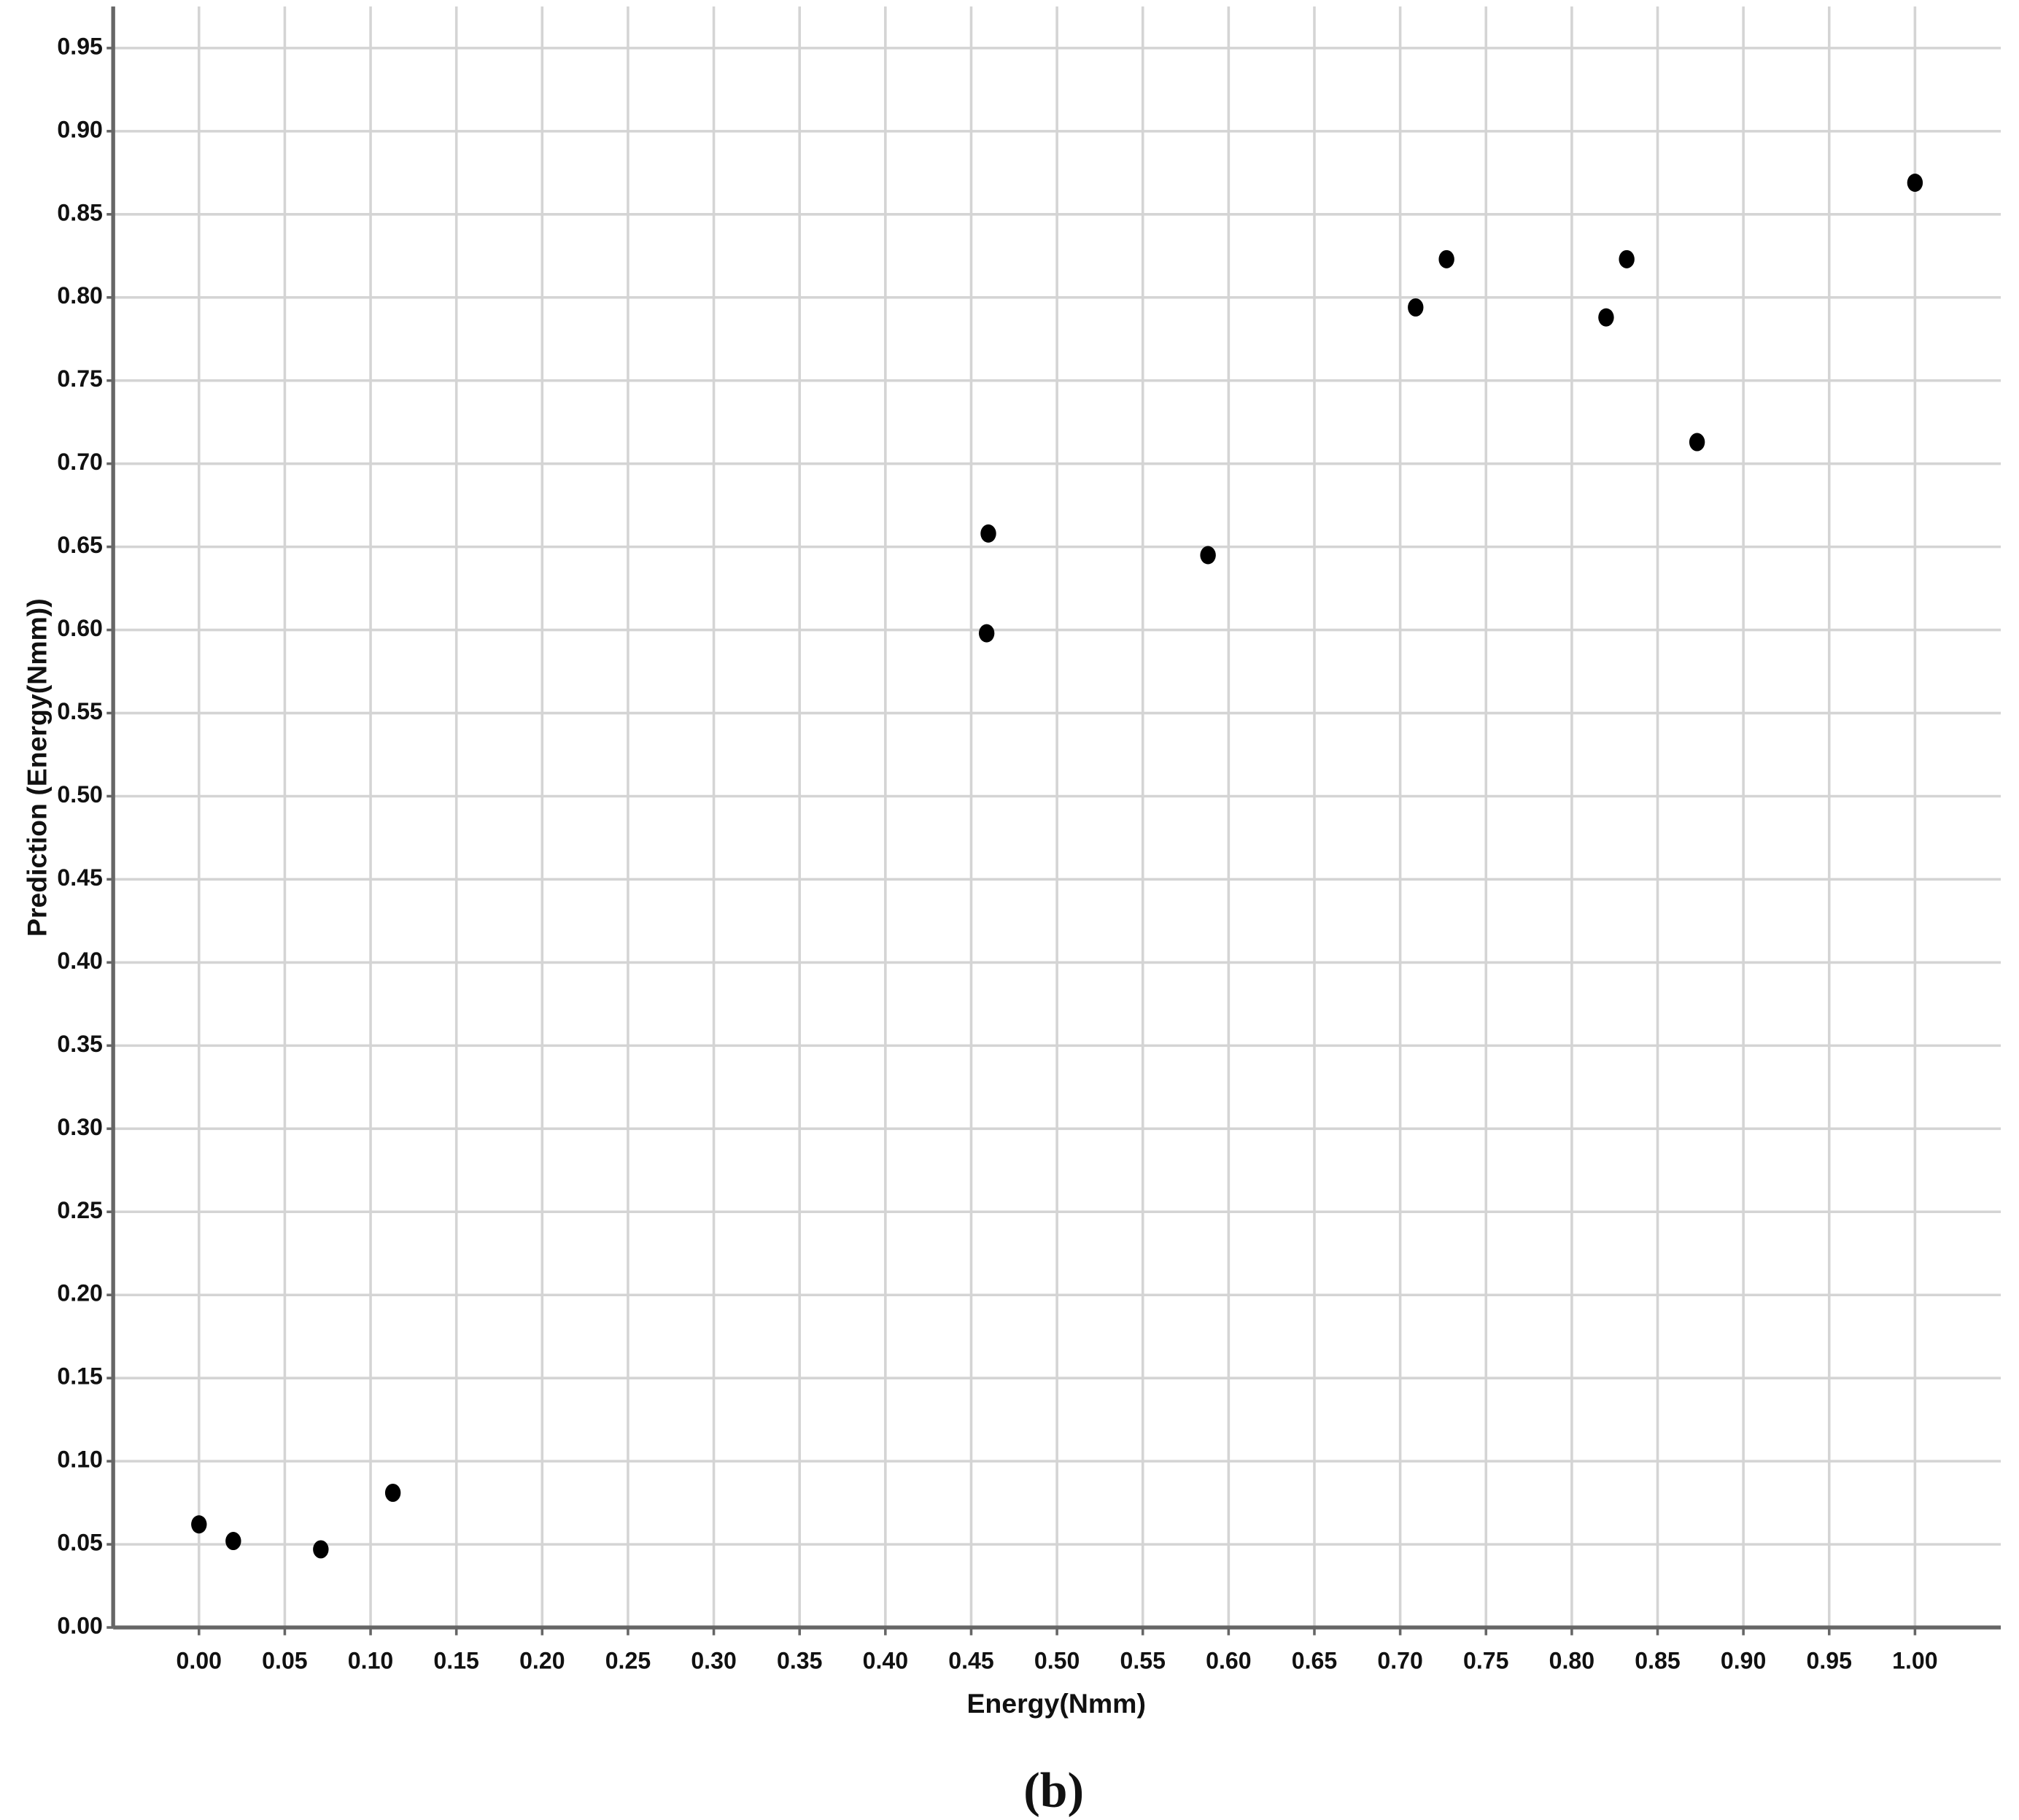  Describe the element at coordinates (542, 1661) in the screenshot. I see `x-tick-label: 0.20` at that location.